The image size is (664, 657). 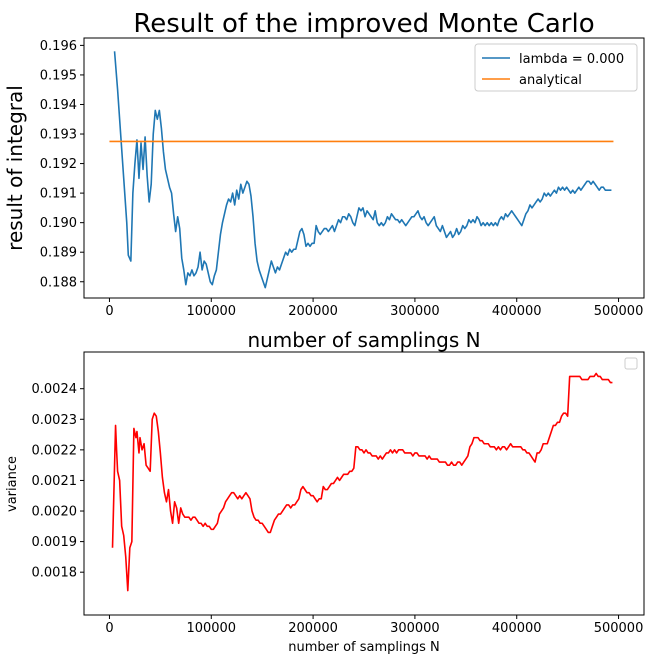 What do you see at coordinates (211, 628) in the screenshot?
I see `bottom-chart-x-tick-label: 100000` at bounding box center [211, 628].